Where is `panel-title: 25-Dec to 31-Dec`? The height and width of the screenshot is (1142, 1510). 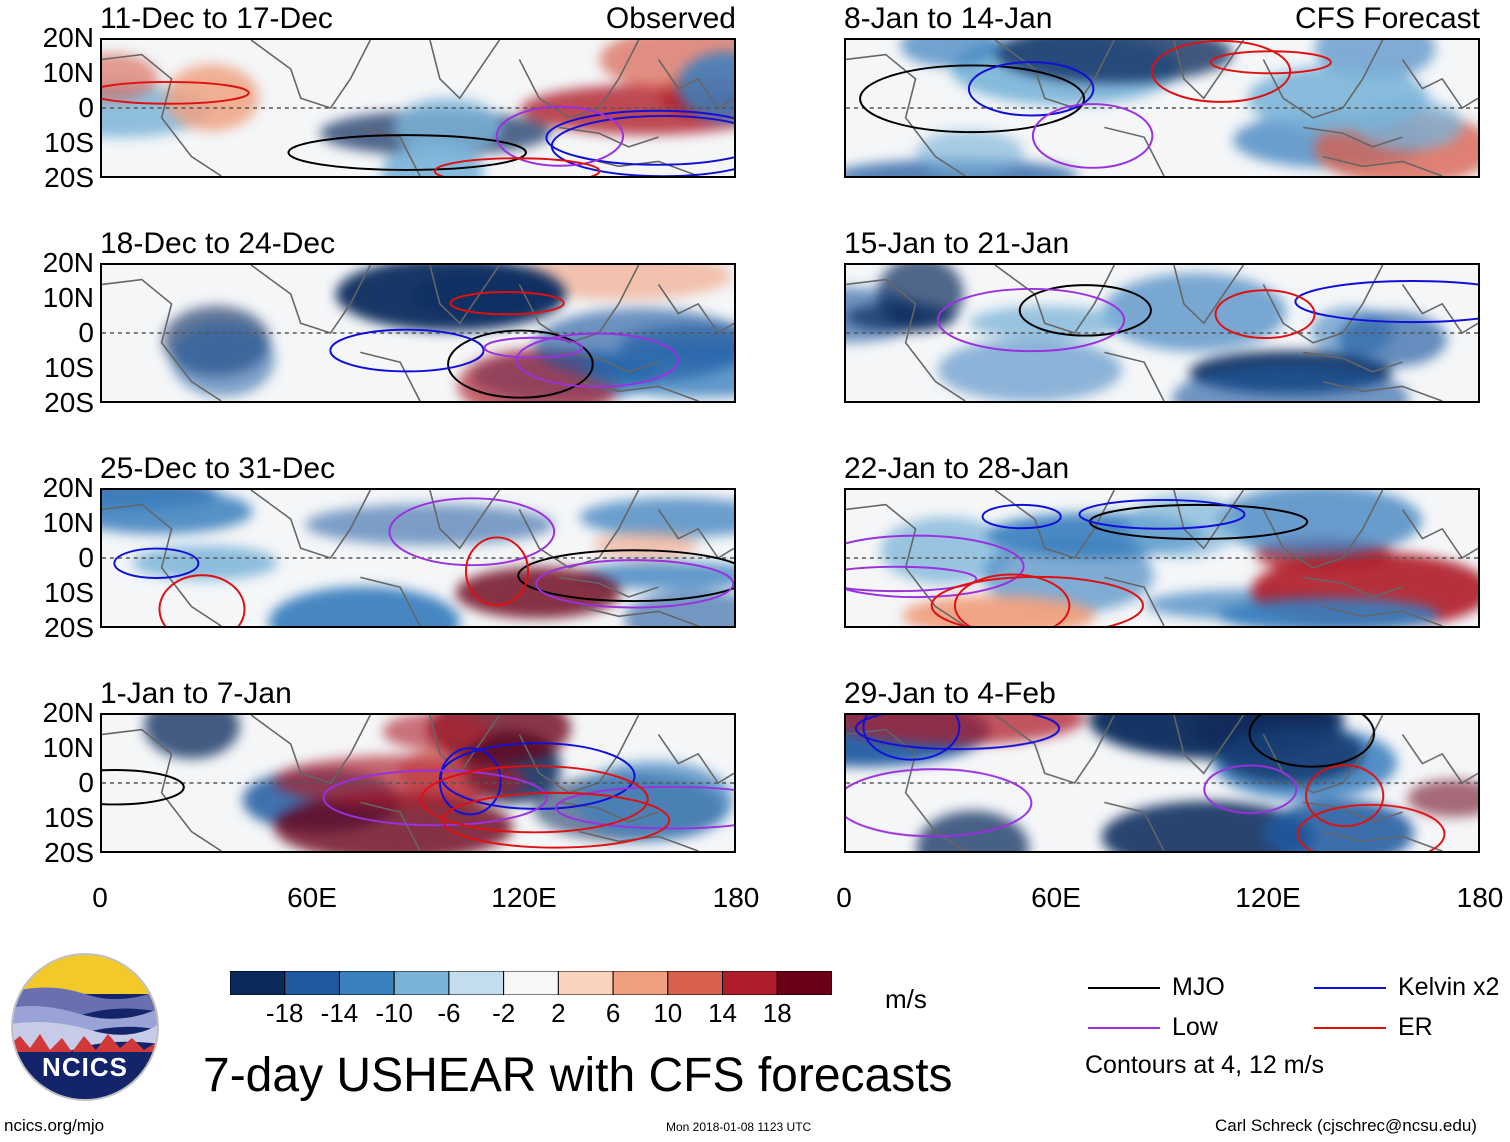
panel-title: 25-Dec to 31-Dec is located at coordinates (218, 468).